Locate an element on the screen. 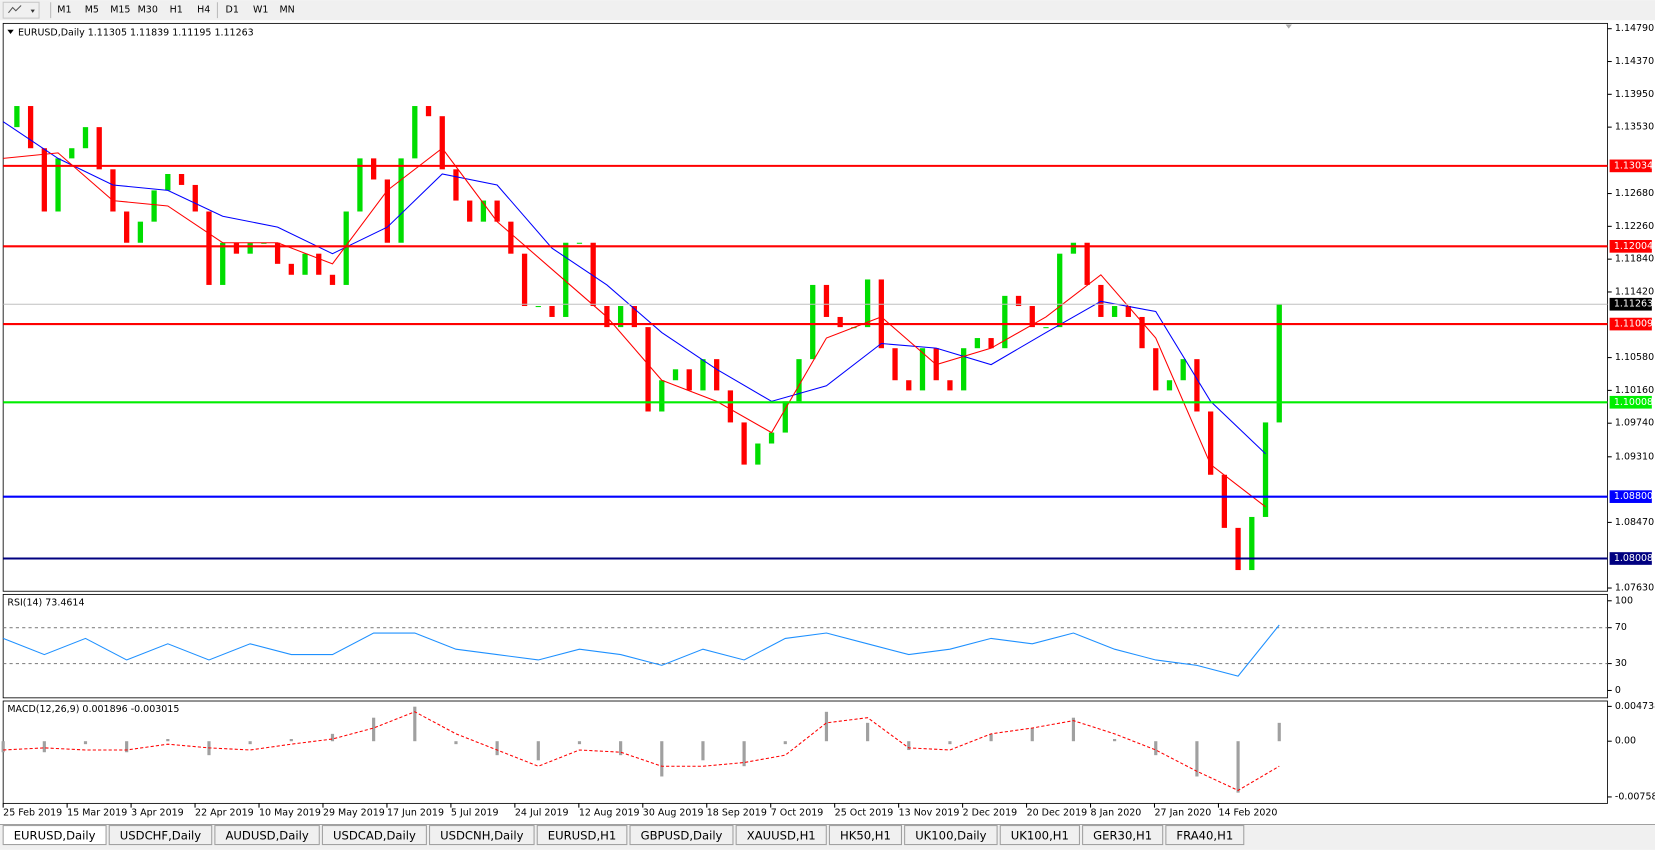 Image resolution: width=1655 pixels, height=850 pixels. timeframe-button: W1 is located at coordinates (260, 10).